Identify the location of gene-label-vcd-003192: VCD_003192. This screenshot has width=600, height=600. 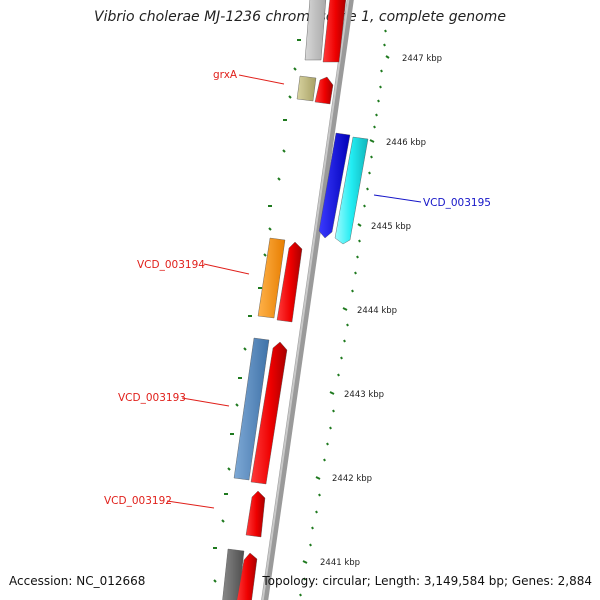
(138, 501).